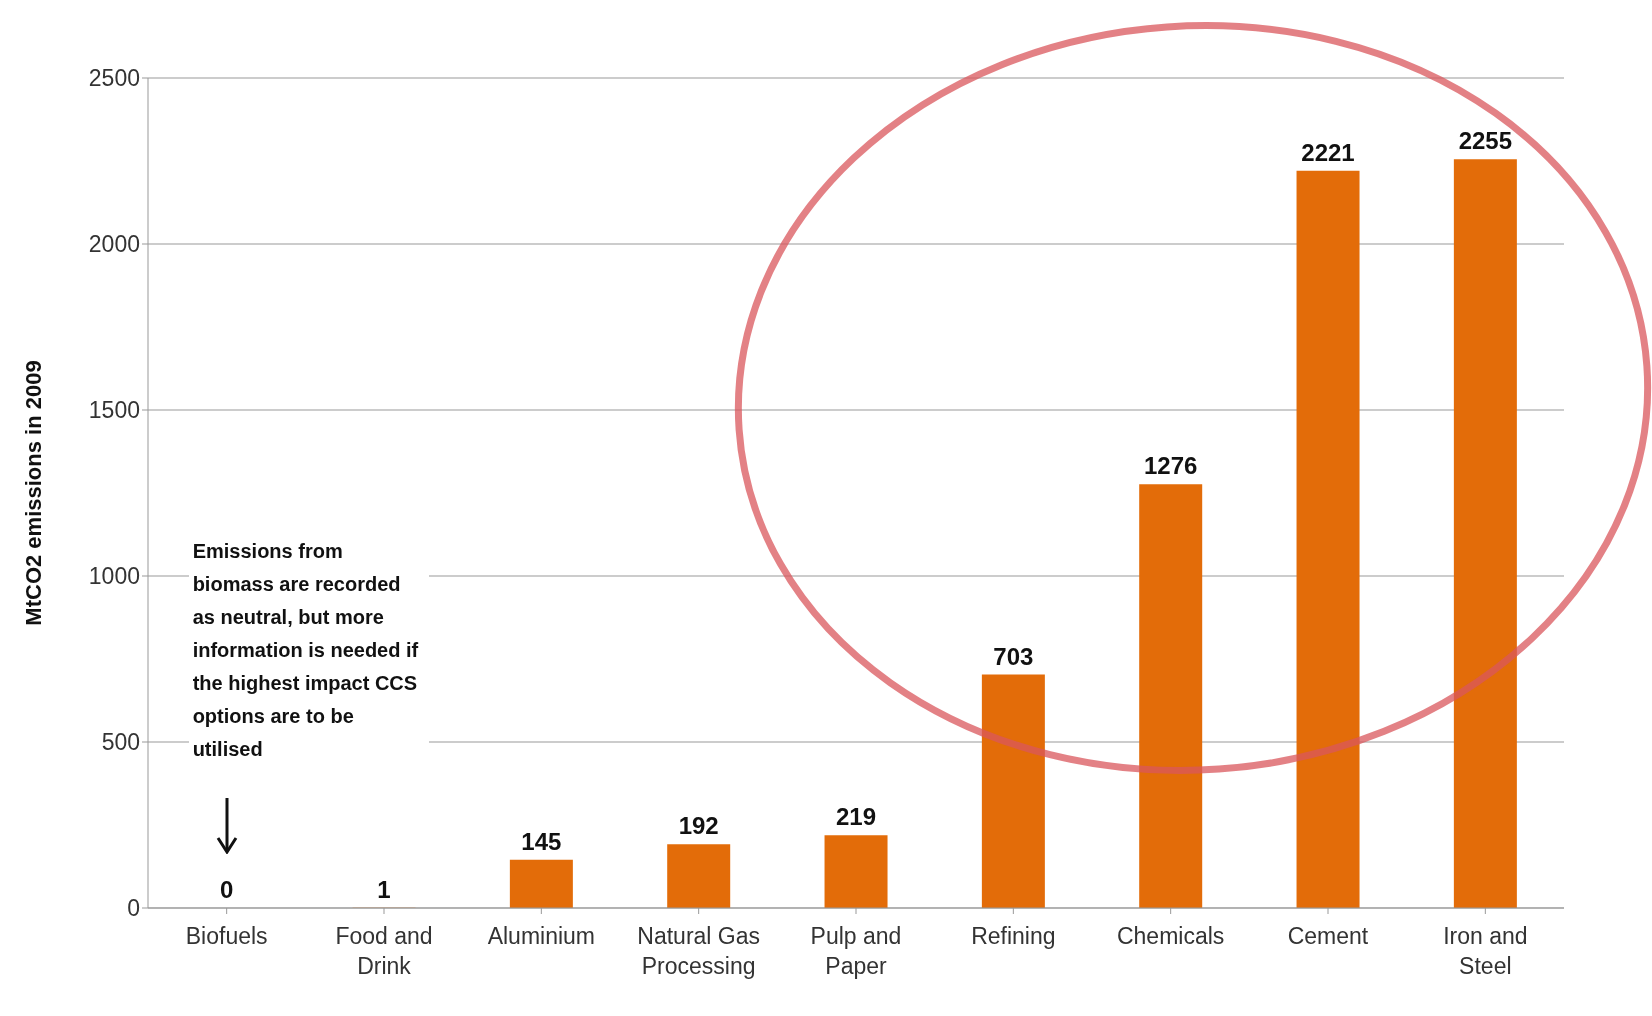  I want to click on data-label: 219, so click(856, 817).